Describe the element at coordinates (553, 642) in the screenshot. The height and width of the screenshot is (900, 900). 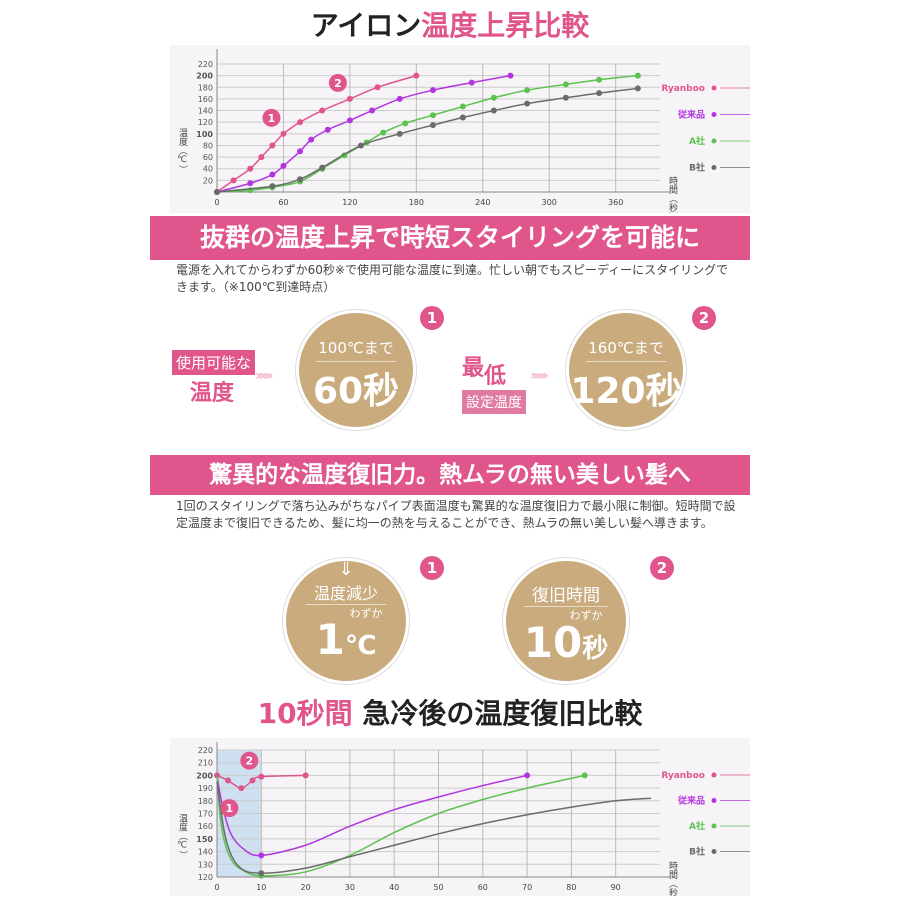
I see `circle-value: 10` at that location.